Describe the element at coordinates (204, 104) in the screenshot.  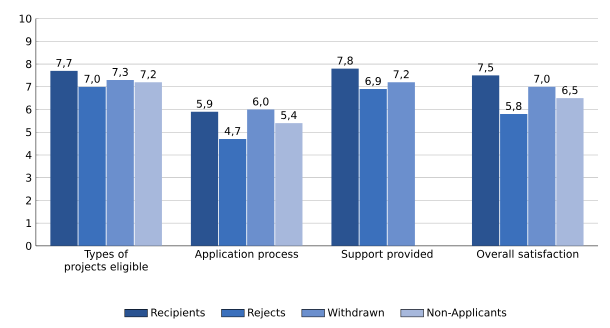
I see `data-label: 5,9` at that location.